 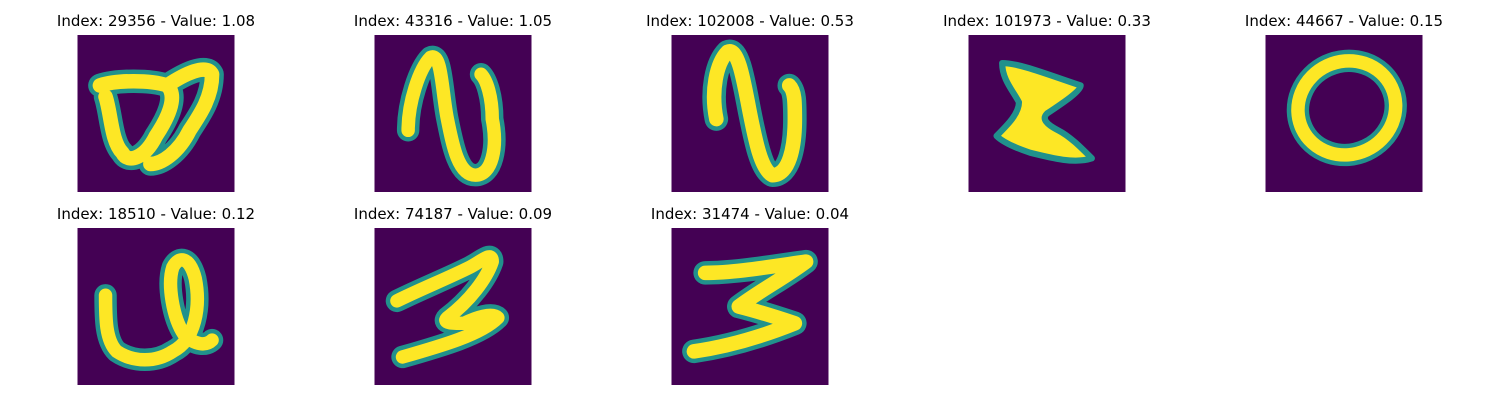 I want to click on image-panel-2: Index: 43316 - Value: 1.05, so click(x=453, y=104).